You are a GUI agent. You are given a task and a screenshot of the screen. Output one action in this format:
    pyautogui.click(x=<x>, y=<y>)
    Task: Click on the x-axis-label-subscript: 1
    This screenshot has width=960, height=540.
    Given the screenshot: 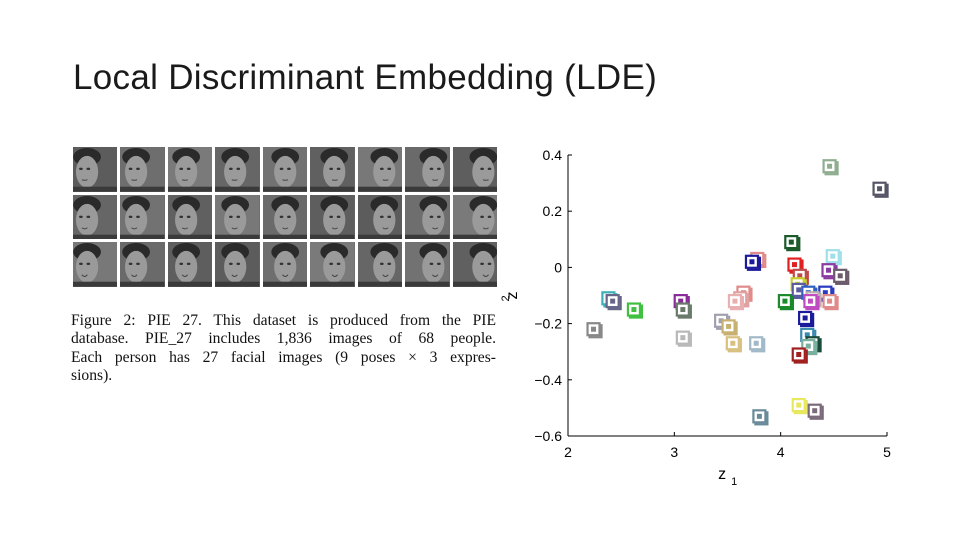 What is the action you would take?
    pyautogui.click(x=734, y=482)
    